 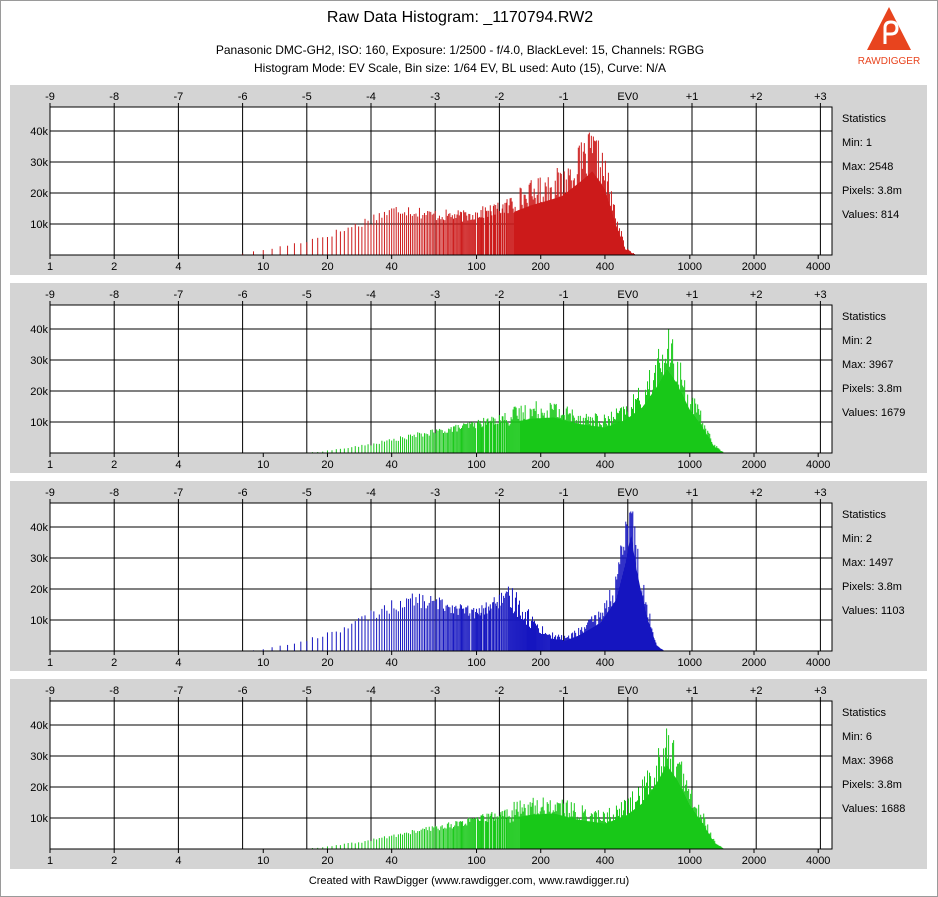 I want to click on tick-label-top: -1, so click(x=564, y=493).